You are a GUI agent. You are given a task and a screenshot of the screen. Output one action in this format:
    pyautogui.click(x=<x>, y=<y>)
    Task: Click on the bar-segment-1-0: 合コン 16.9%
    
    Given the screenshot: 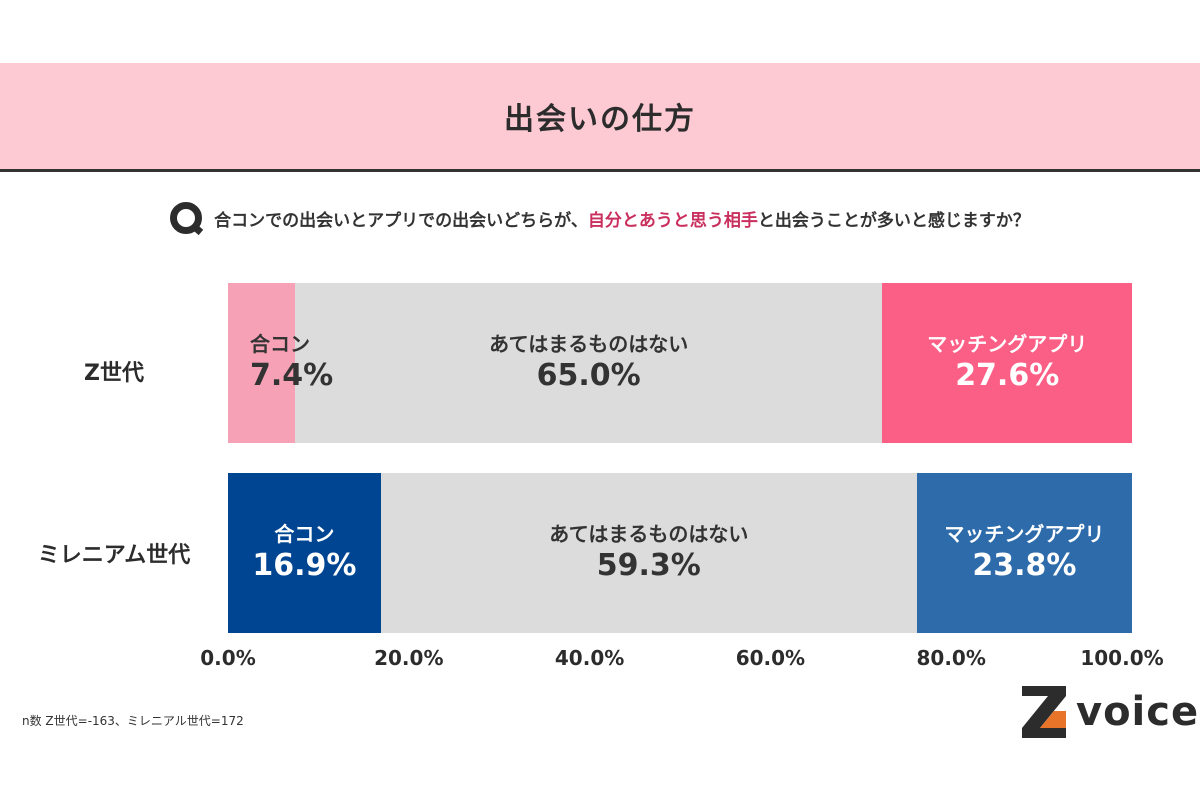 What is the action you would take?
    pyautogui.click(x=304, y=553)
    